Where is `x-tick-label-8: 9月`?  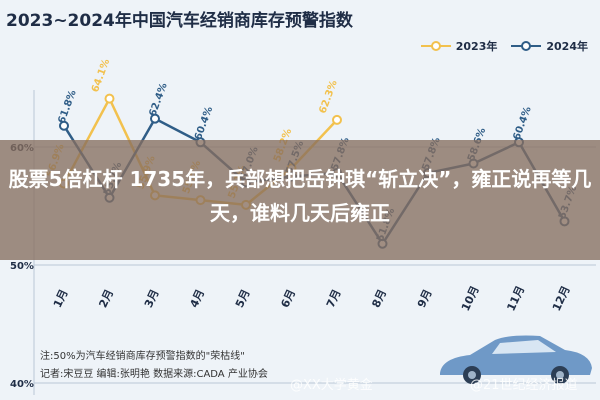
x-tick-label-8: 9月 is located at coordinates (425, 298).